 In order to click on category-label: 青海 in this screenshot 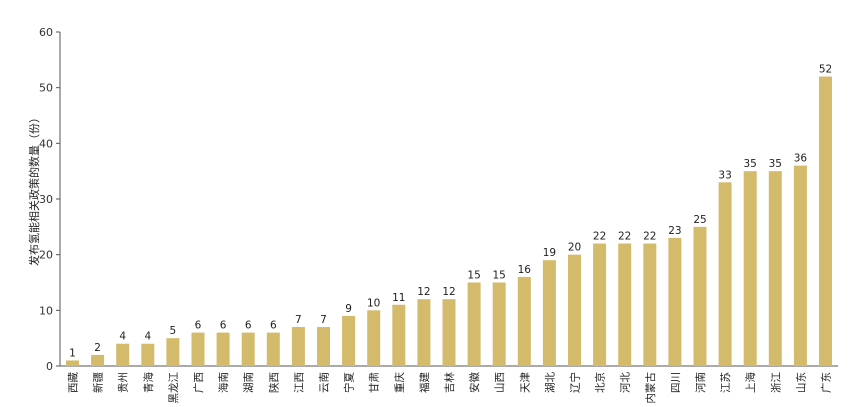, I will do `click(148, 382)`.